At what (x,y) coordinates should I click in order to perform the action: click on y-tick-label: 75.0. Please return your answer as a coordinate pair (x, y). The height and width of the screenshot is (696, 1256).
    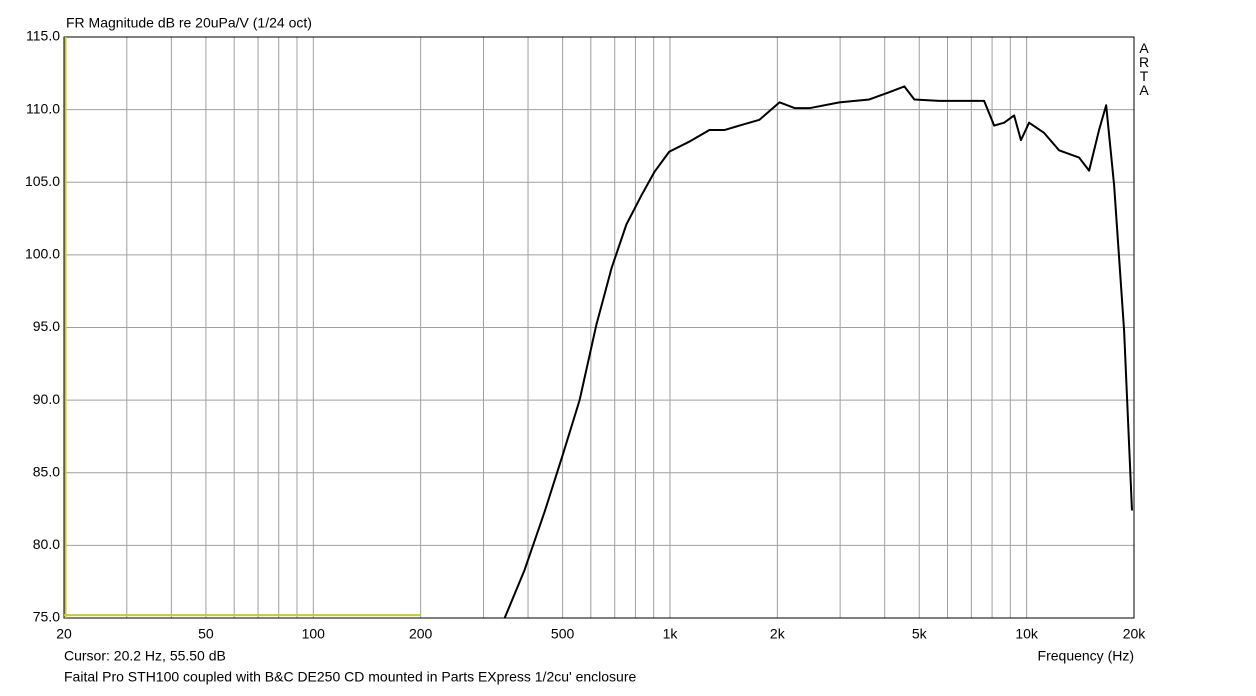
    Looking at the image, I should click on (46, 617).